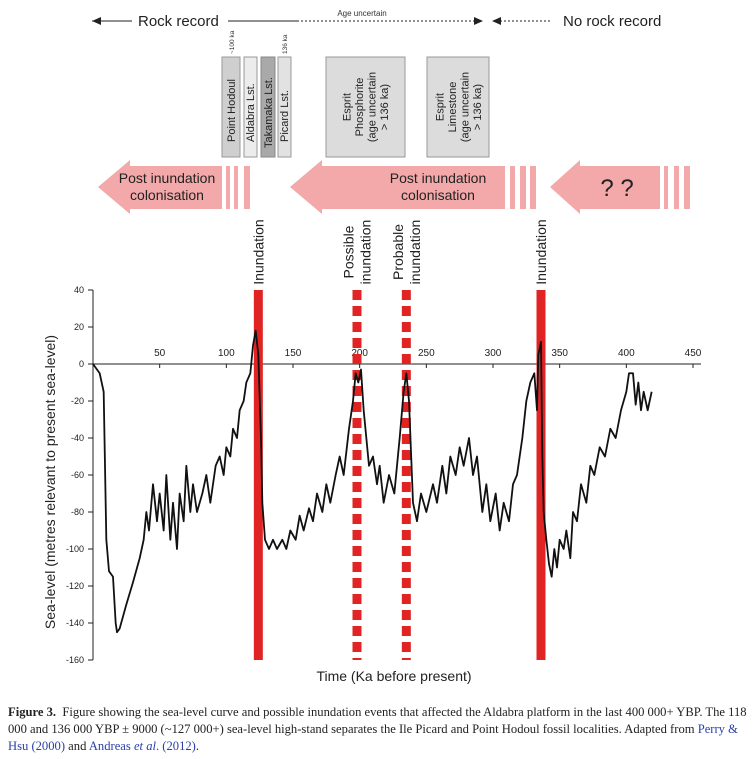 The width and height of the screenshot is (756, 759). What do you see at coordinates (398, 252) in the screenshot?
I see `event-label: Probable` at bounding box center [398, 252].